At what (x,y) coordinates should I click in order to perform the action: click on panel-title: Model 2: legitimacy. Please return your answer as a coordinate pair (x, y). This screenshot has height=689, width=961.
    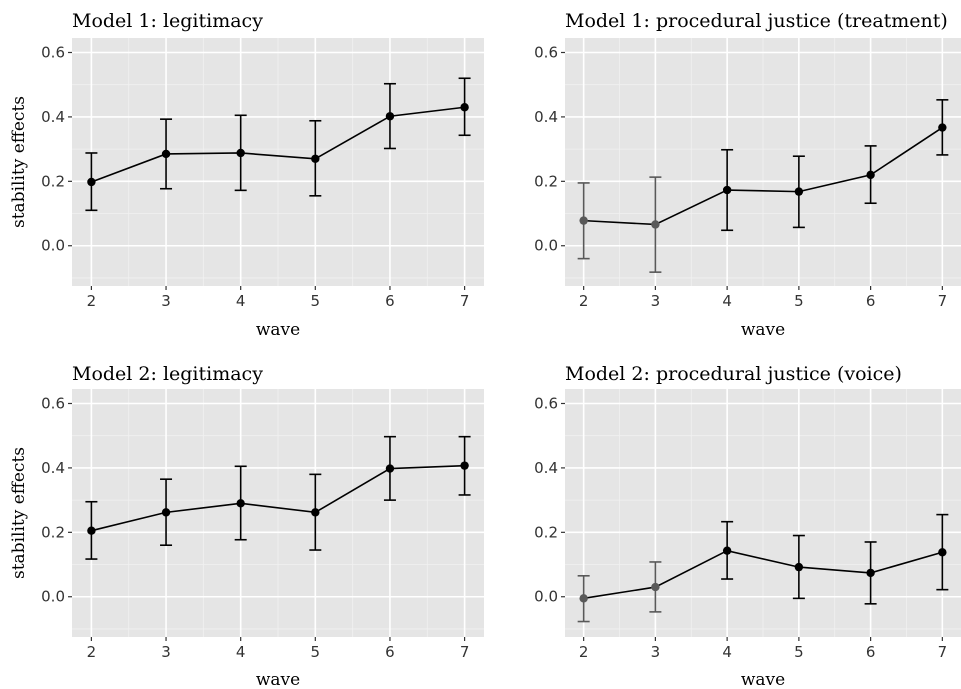
    Looking at the image, I should click on (167, 374).